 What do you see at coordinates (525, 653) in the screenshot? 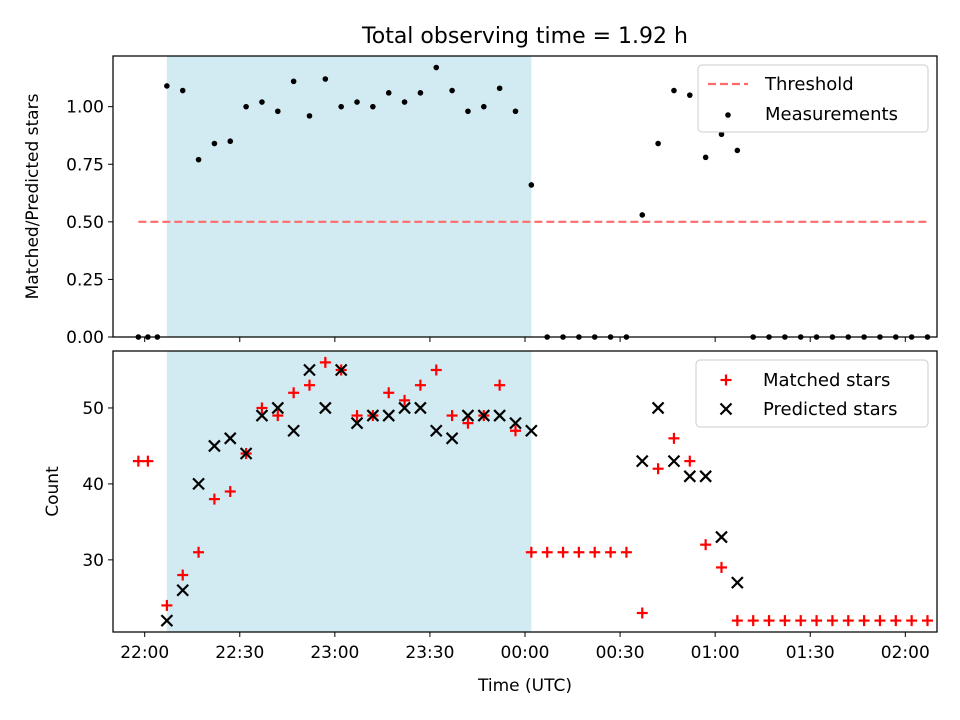
I see `x-tick-label: 00:00` at bounding box center [525, 653].